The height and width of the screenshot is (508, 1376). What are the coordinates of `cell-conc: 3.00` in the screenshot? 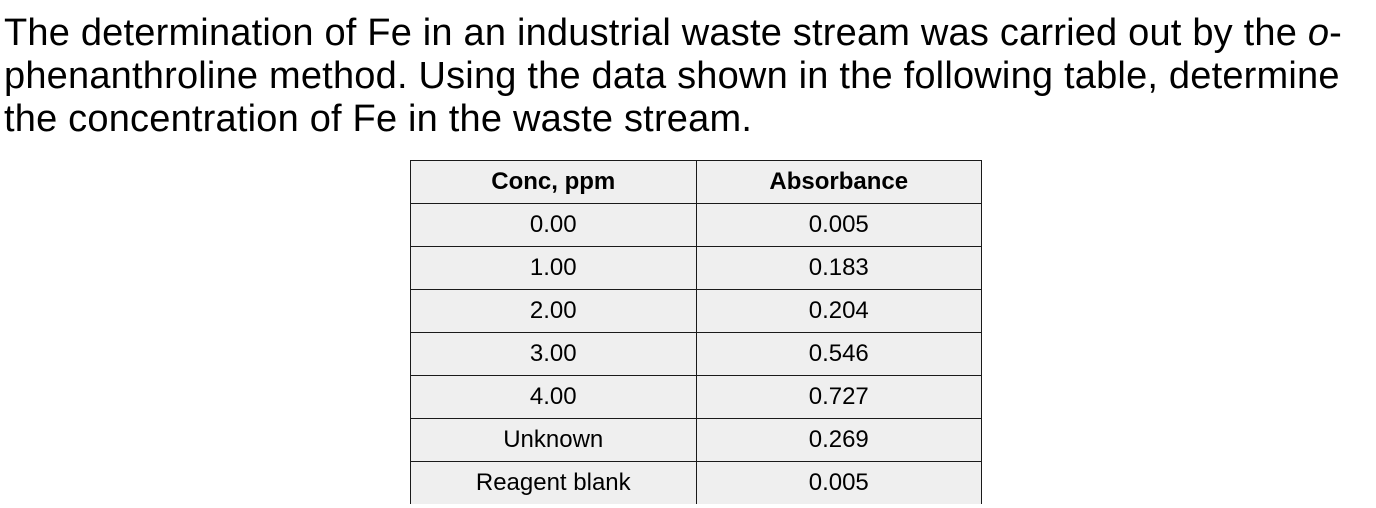 It's located at (553, 354).